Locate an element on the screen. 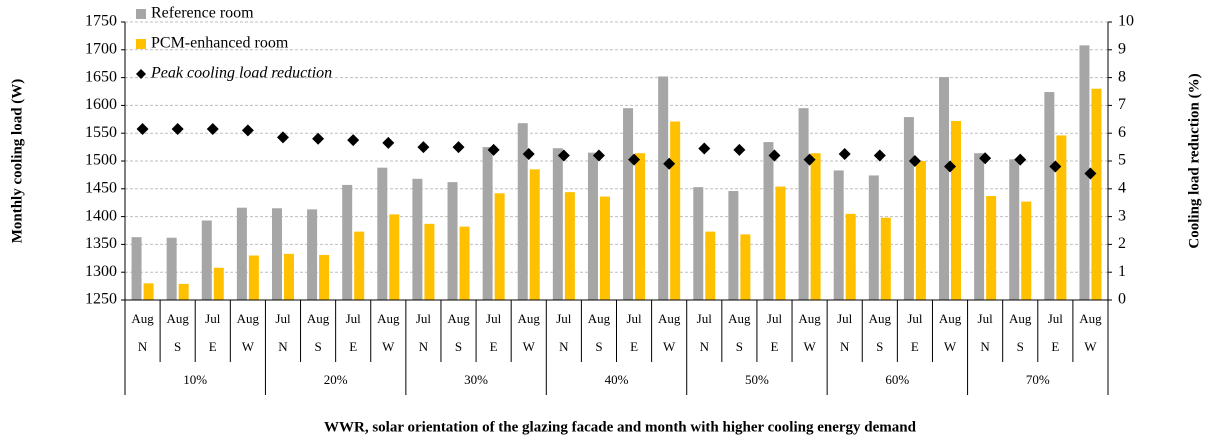  y2-tick-label: 4 is located at coordinates (1122, 187).